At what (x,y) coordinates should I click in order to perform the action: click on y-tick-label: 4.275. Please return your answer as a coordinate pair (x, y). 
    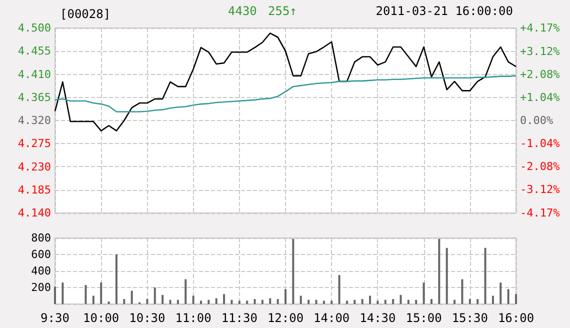
    Looking at the image, I should click on (34, 143).